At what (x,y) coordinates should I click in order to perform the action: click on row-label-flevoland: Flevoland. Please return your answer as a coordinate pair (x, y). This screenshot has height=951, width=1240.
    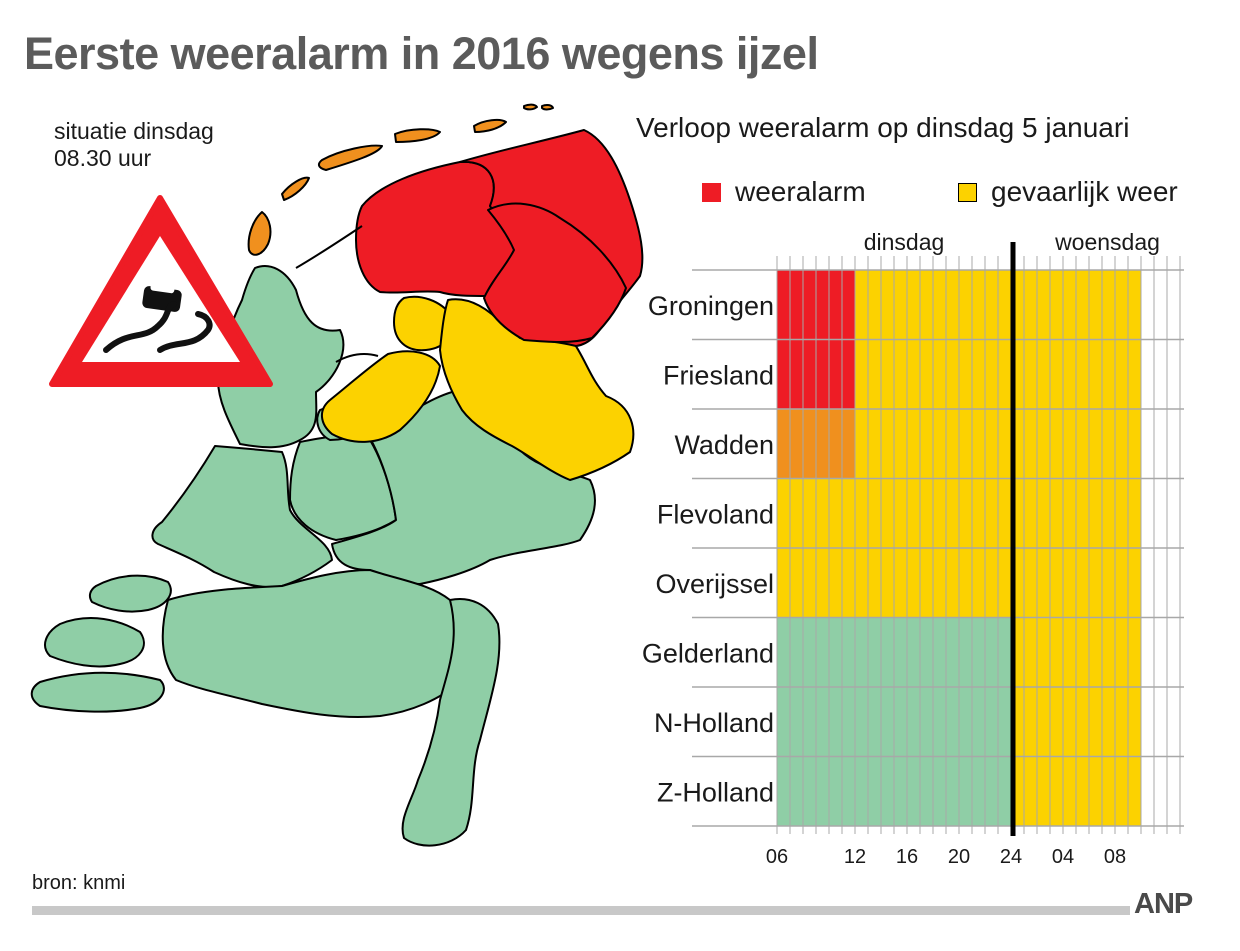
    Looking at the image, I should click on (715, 514).